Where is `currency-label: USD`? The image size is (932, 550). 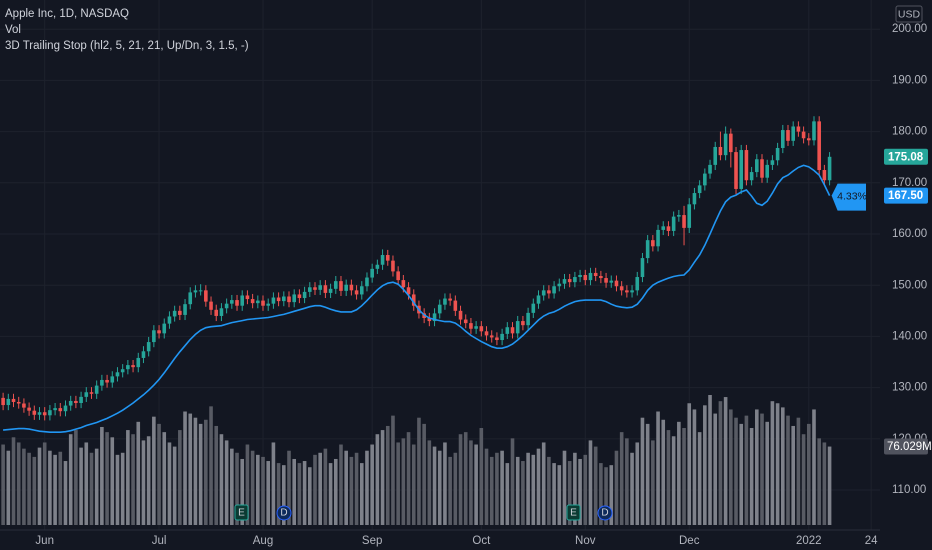
currency-label: USD is located at coordinates (909, 14).